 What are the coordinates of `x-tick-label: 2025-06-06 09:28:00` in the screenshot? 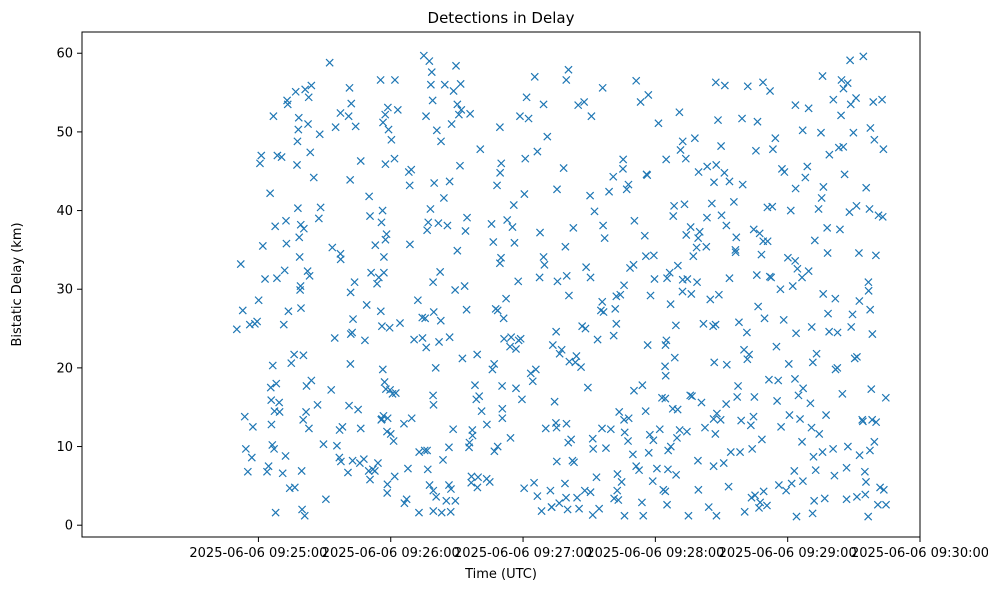 It's located at (655, 553).